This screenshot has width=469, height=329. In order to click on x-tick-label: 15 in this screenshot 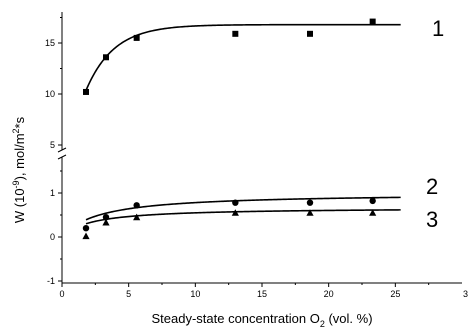, I will do `click(262, 294)`.